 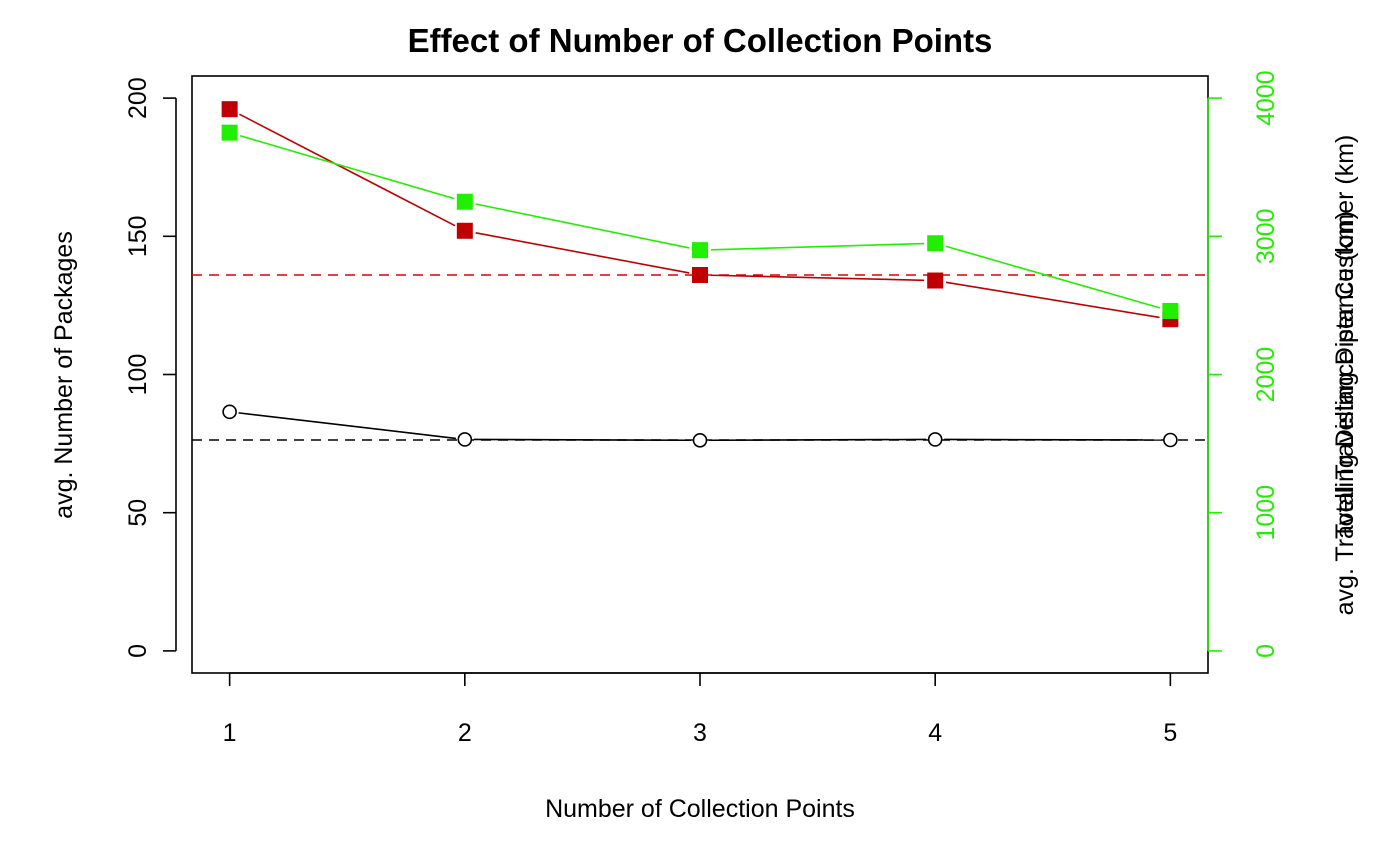 What do you see at coordinates (1243, 364) in the screenshot?
I see `y-axis-right: 0 1000 2000 3000 4000` at bounding box center [1243, 364].